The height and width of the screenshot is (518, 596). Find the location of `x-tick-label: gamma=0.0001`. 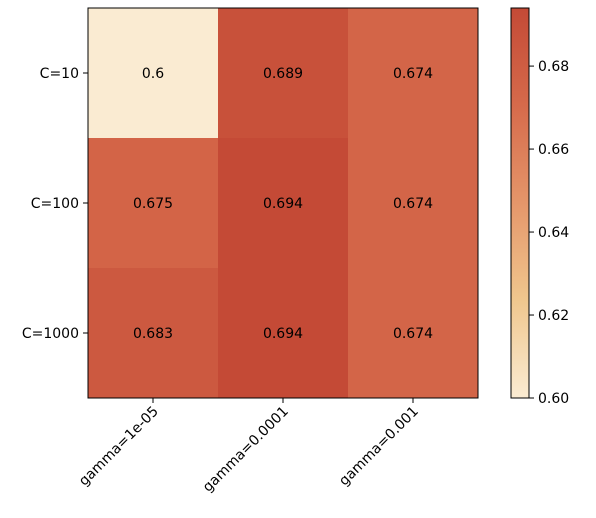

x-tick-label: gamma=0.0001 is located at coordinates (246, 450).